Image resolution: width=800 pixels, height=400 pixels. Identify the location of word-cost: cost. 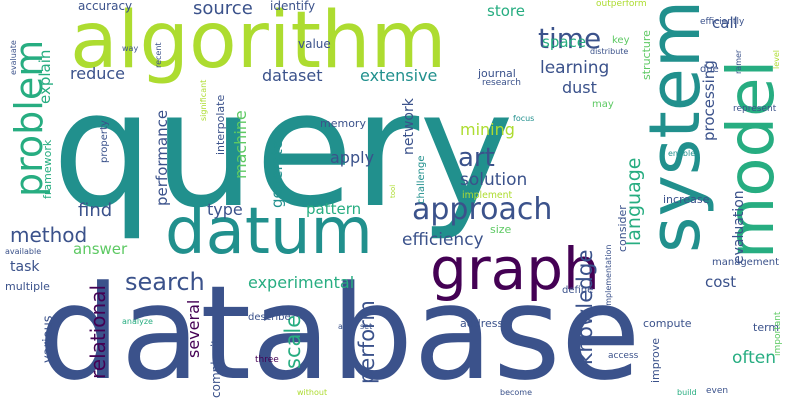
(721, 282).